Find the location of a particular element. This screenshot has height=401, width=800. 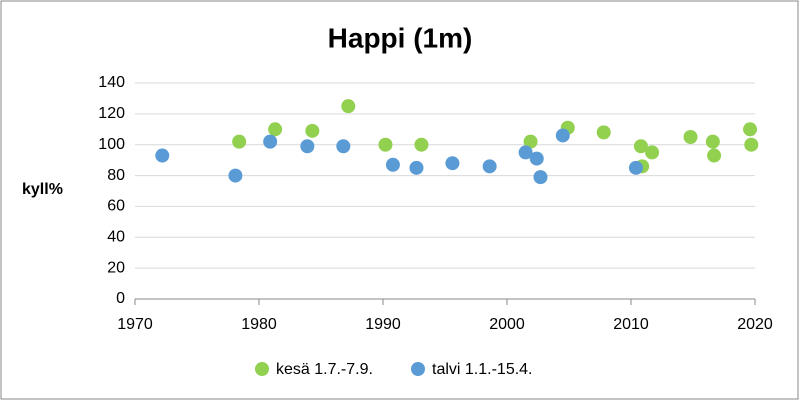

x-tick-label: 2020 is located at coordinates (755, 324).